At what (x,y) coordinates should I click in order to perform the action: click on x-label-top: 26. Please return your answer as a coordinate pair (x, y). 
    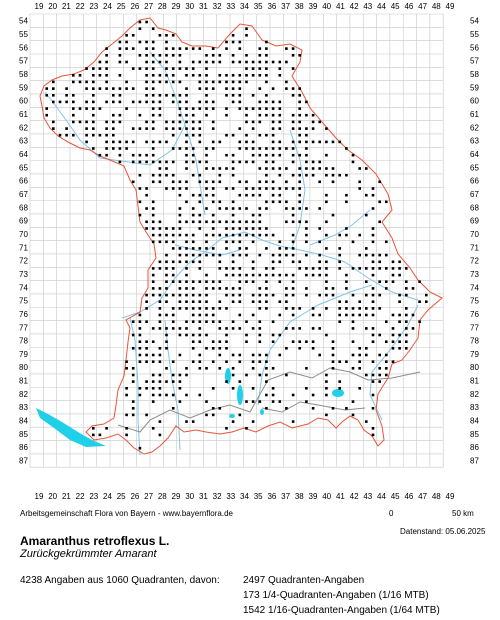
    Looking at the image, I should click on (134, 6).